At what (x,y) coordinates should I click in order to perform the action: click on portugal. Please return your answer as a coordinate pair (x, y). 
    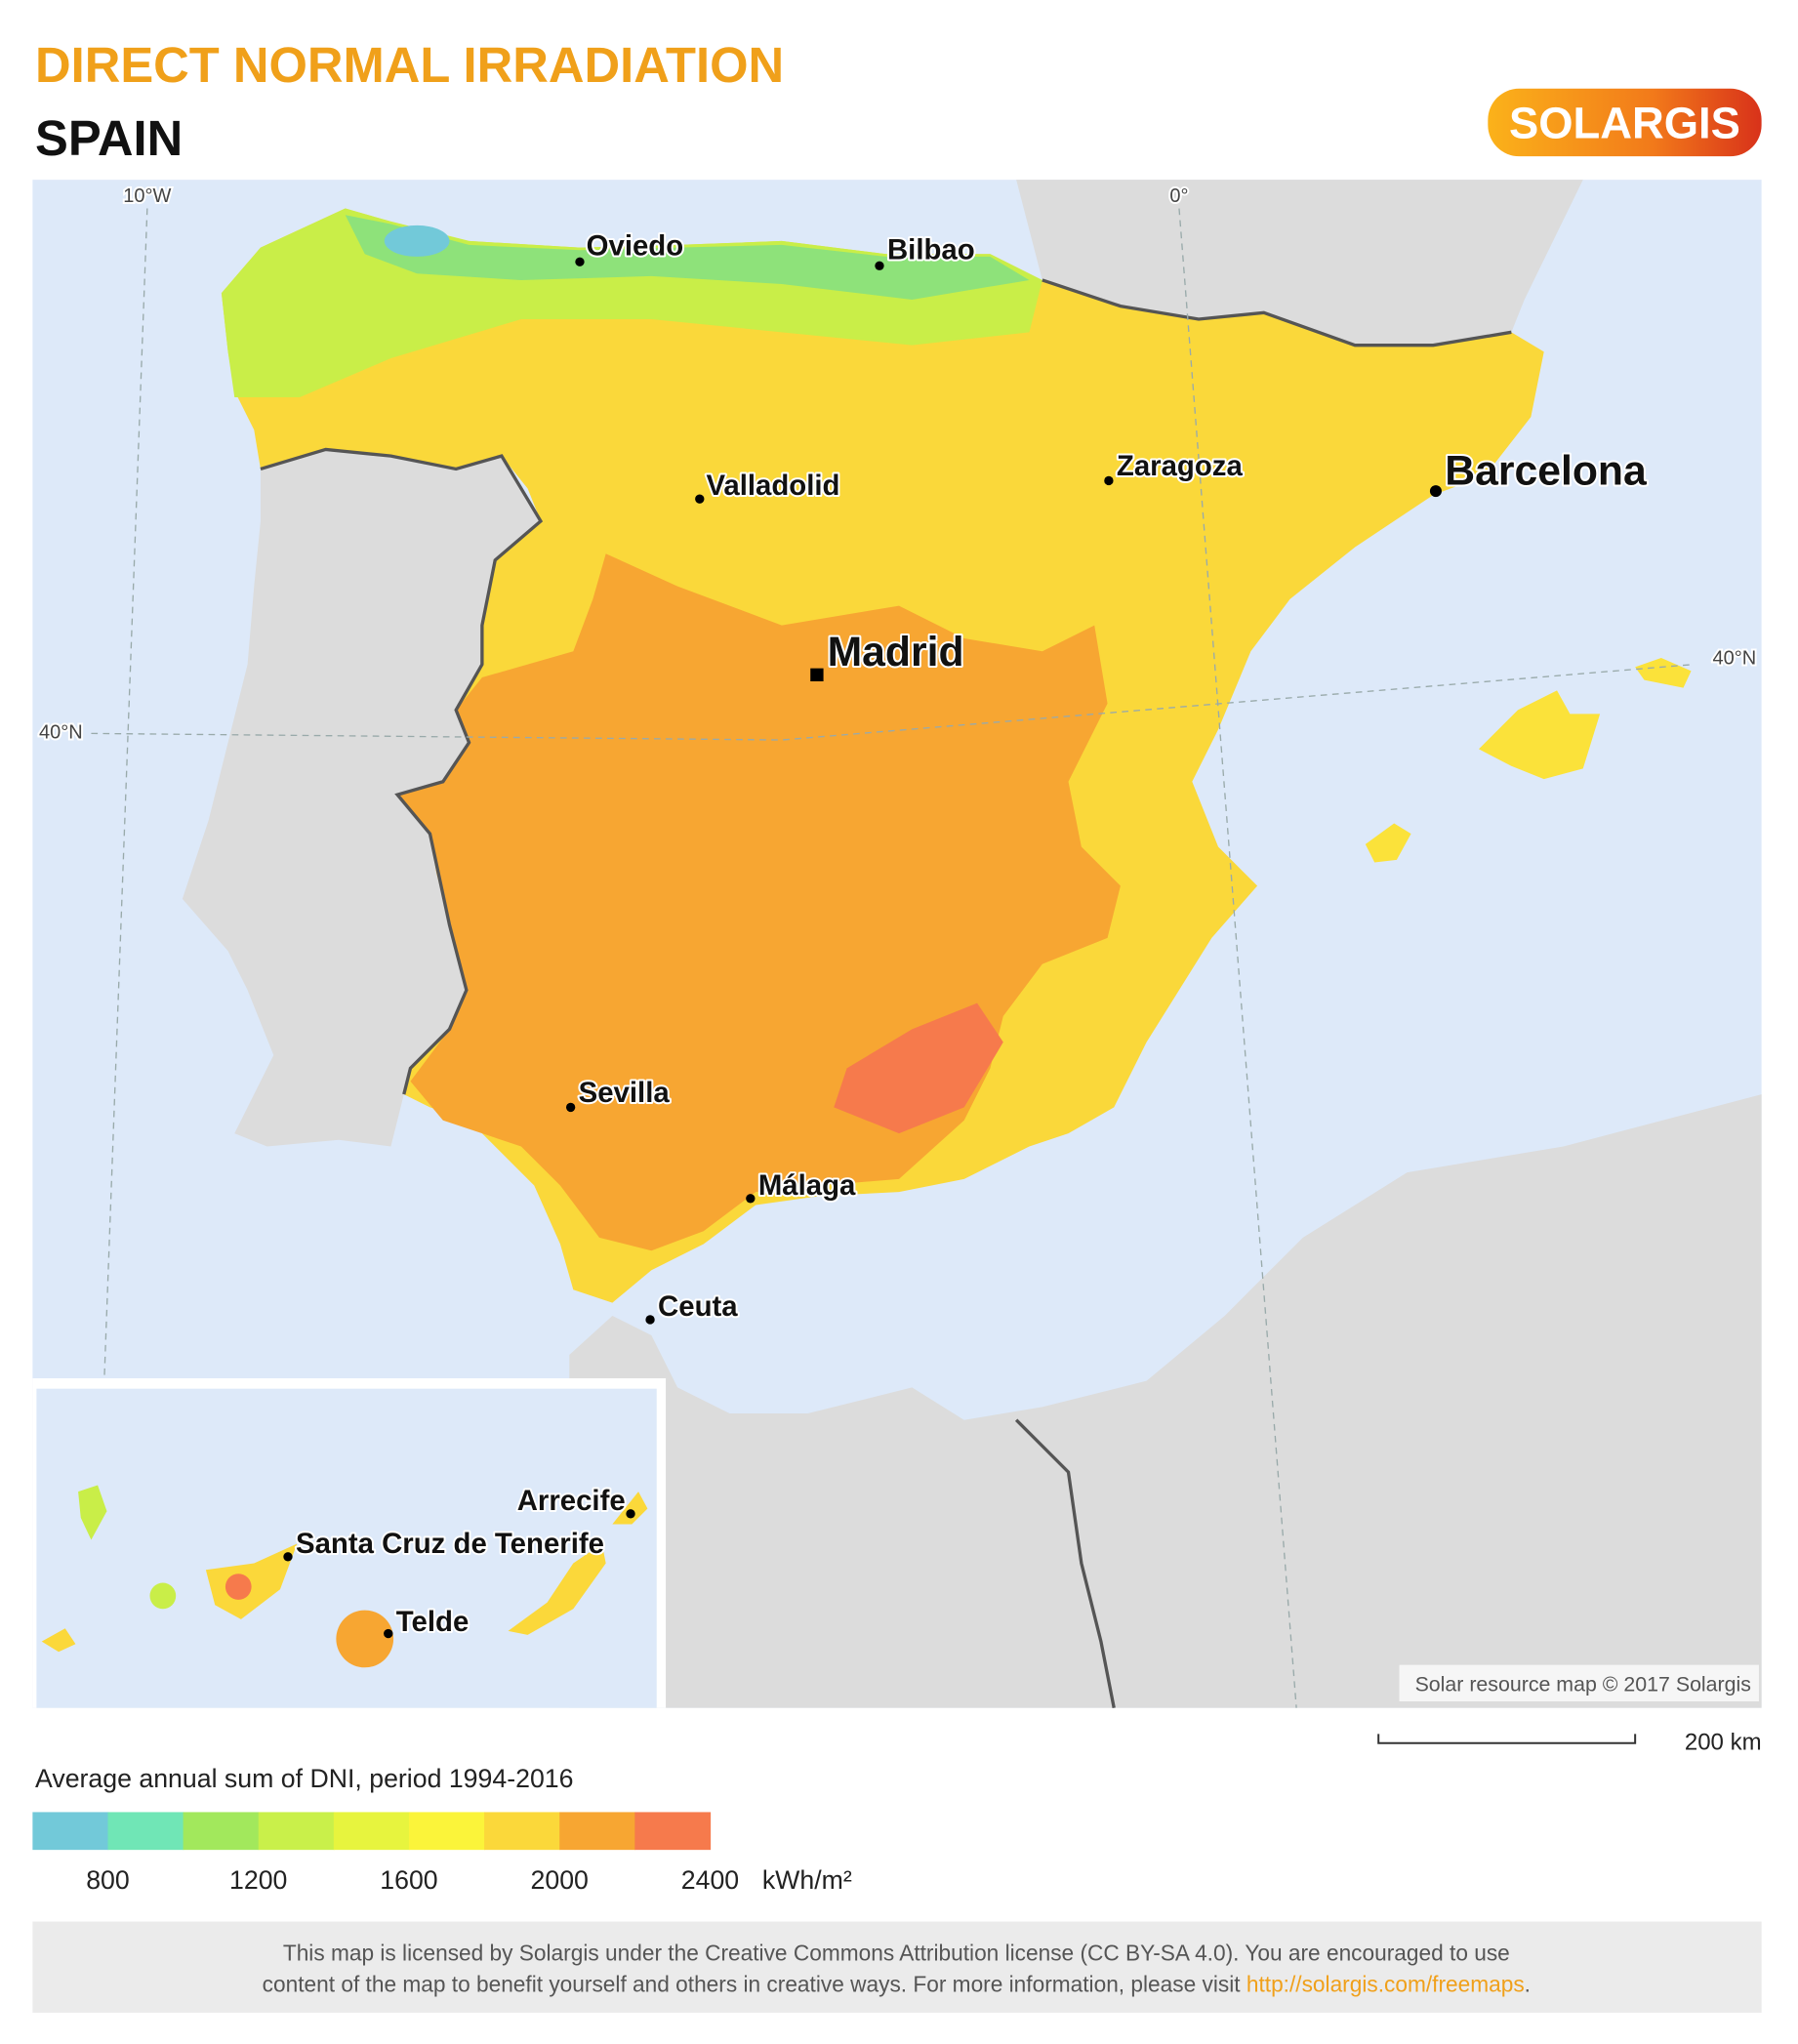
    Looking at the image, I should click on (361, 798).